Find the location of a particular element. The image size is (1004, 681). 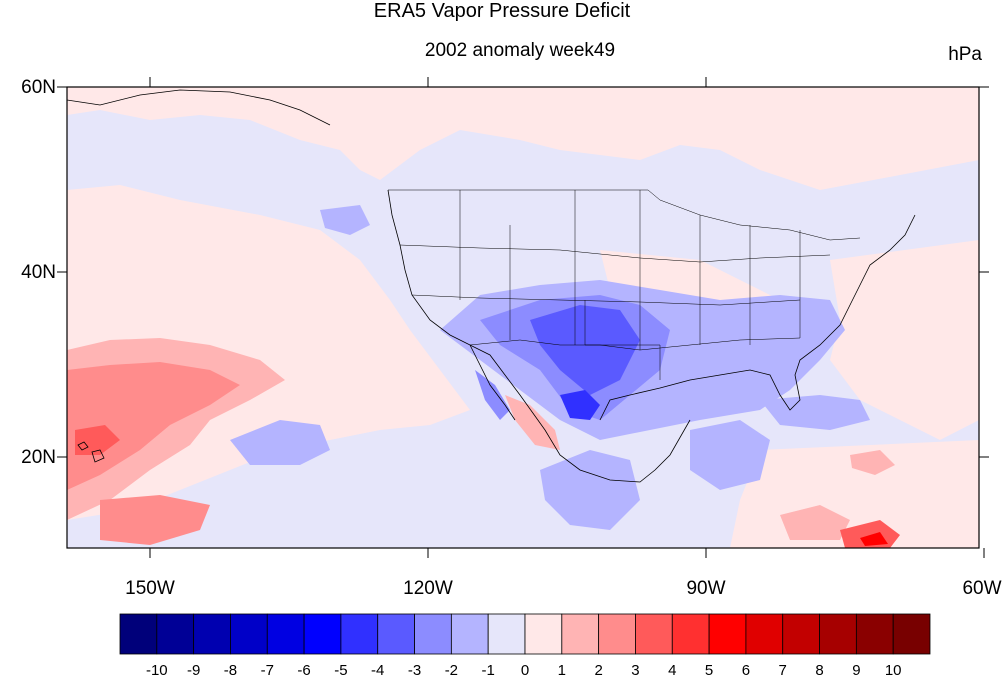

state-boundaries is located at coordinates (624, 284).